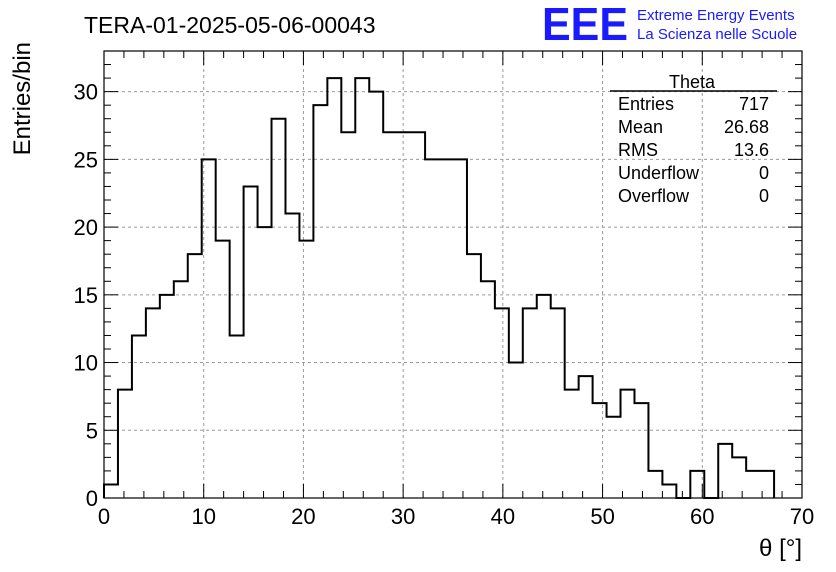  What do you see at coordinates (640, 127) in the screenshot?
I see `stats-row-label: Mean` at bounding box center [640, 127].